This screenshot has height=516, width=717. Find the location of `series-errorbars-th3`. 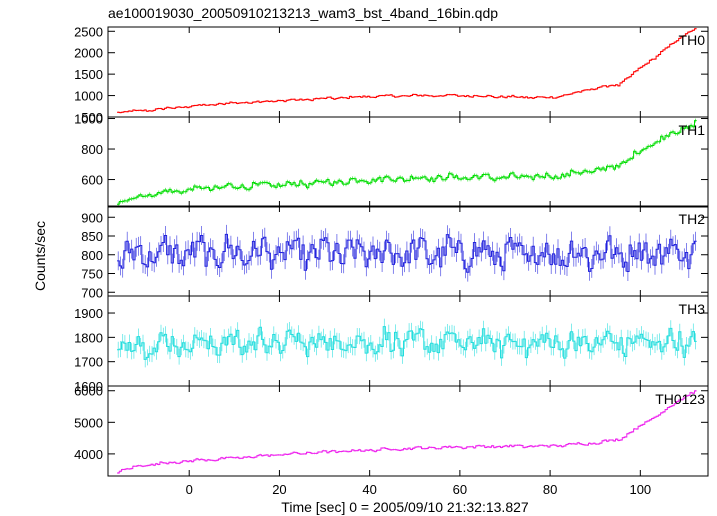

series-errorbars-th3 is located at coordinates (406, 343).